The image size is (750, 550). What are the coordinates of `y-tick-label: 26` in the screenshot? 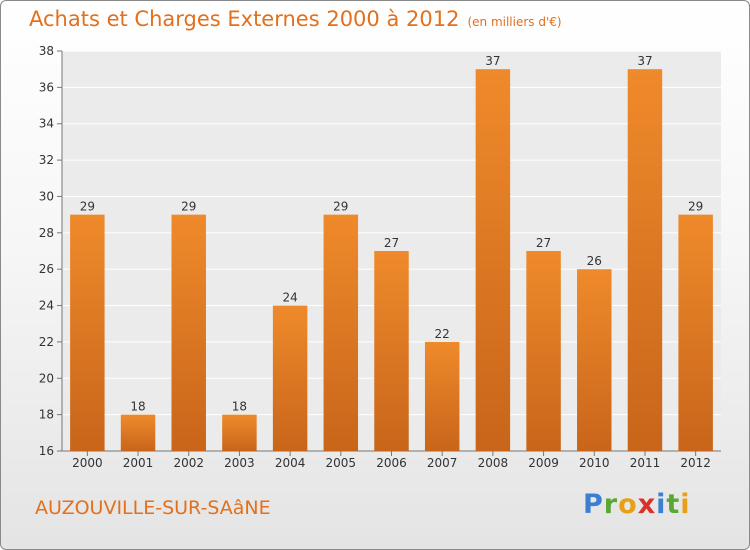 It's located at (46, 269).